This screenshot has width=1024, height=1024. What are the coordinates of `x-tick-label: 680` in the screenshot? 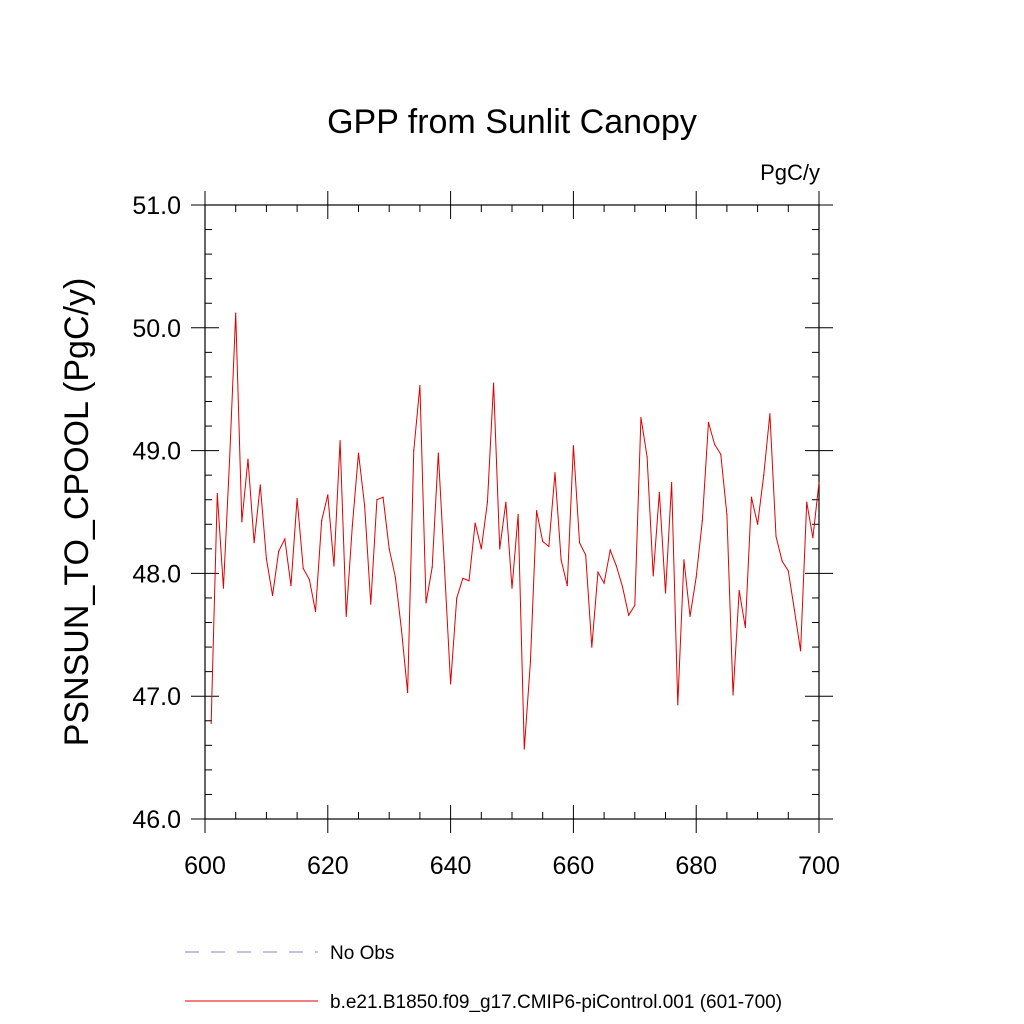 It's located at (696, 866).